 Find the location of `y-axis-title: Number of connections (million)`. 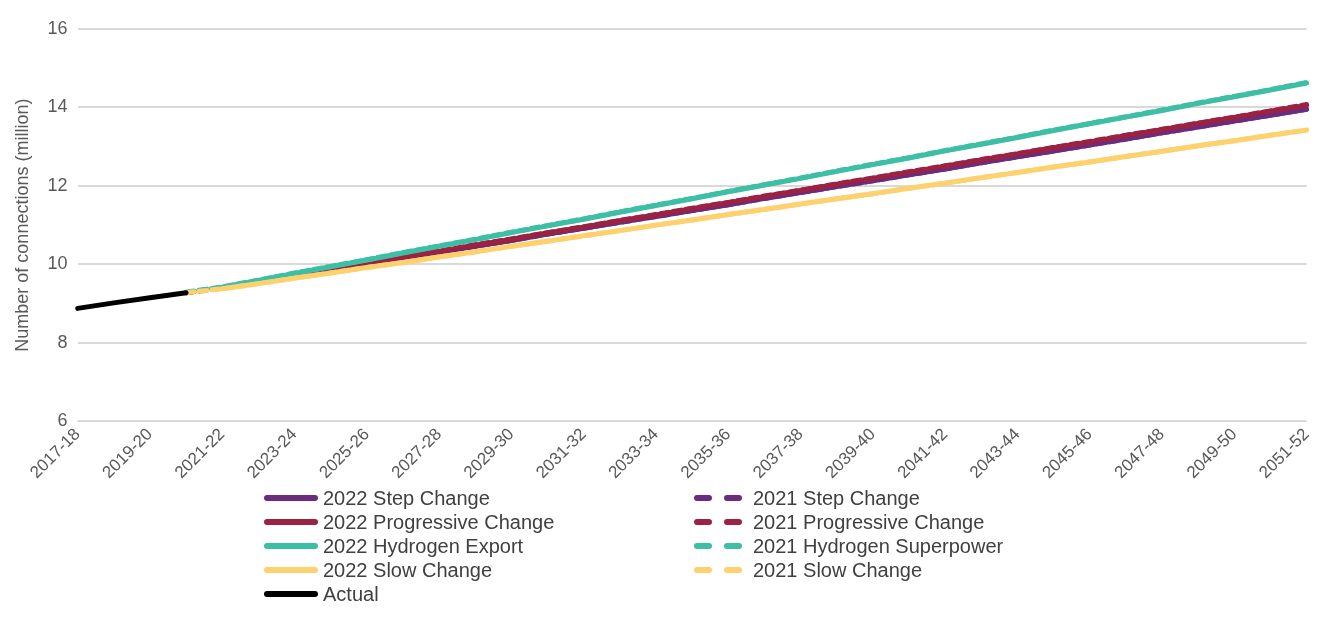

y-axis-title: Number of connections (million) is located at coordinates (21, 225).